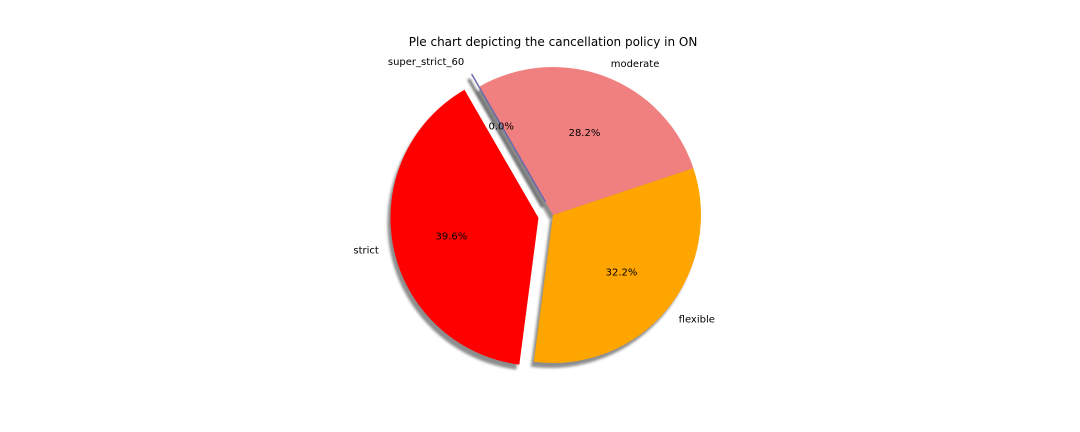  Describe the element at coordinates (426, 62) in the screenshot. I see `slice-label-super-strict-60: super_strict_60` at that location.